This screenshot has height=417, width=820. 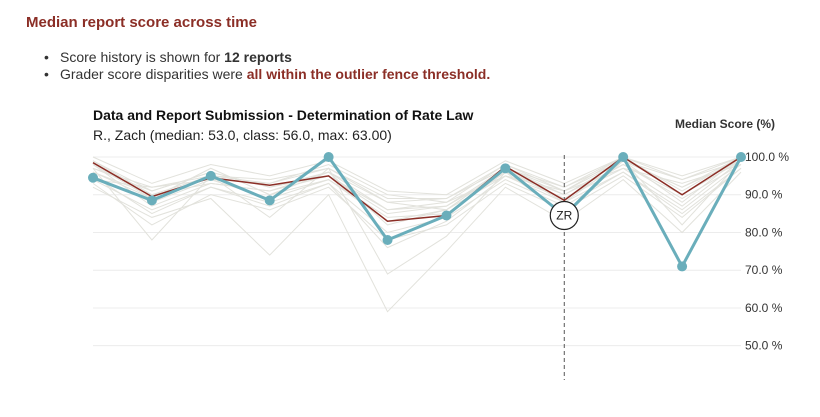 I want to click on highlight-marker-label: ZR, so click(x=564, y=215).